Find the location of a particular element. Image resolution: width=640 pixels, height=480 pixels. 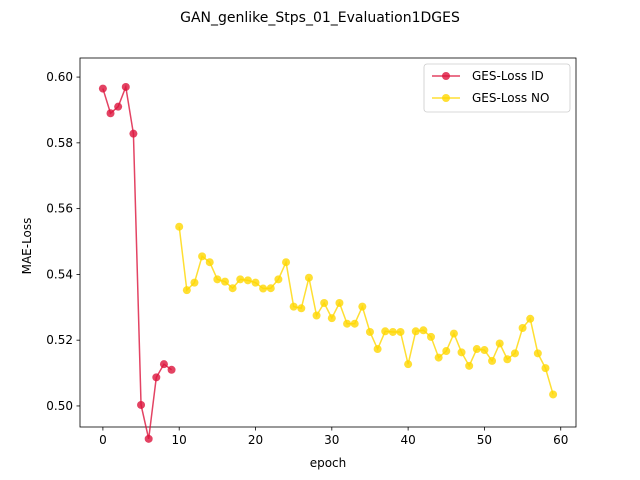

x-axis-label: epoch is located at coordinates (328, 463).